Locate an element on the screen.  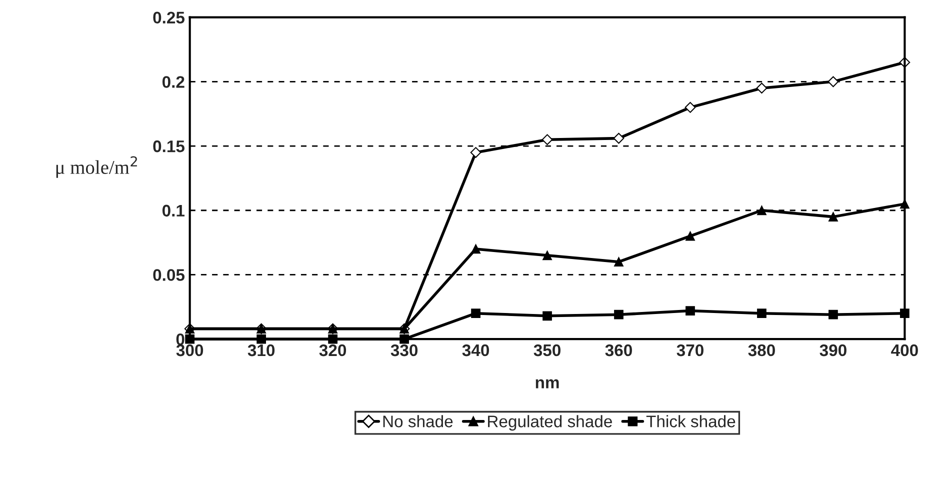
x-tick-label: 350 is located at coordinates (547, 350).